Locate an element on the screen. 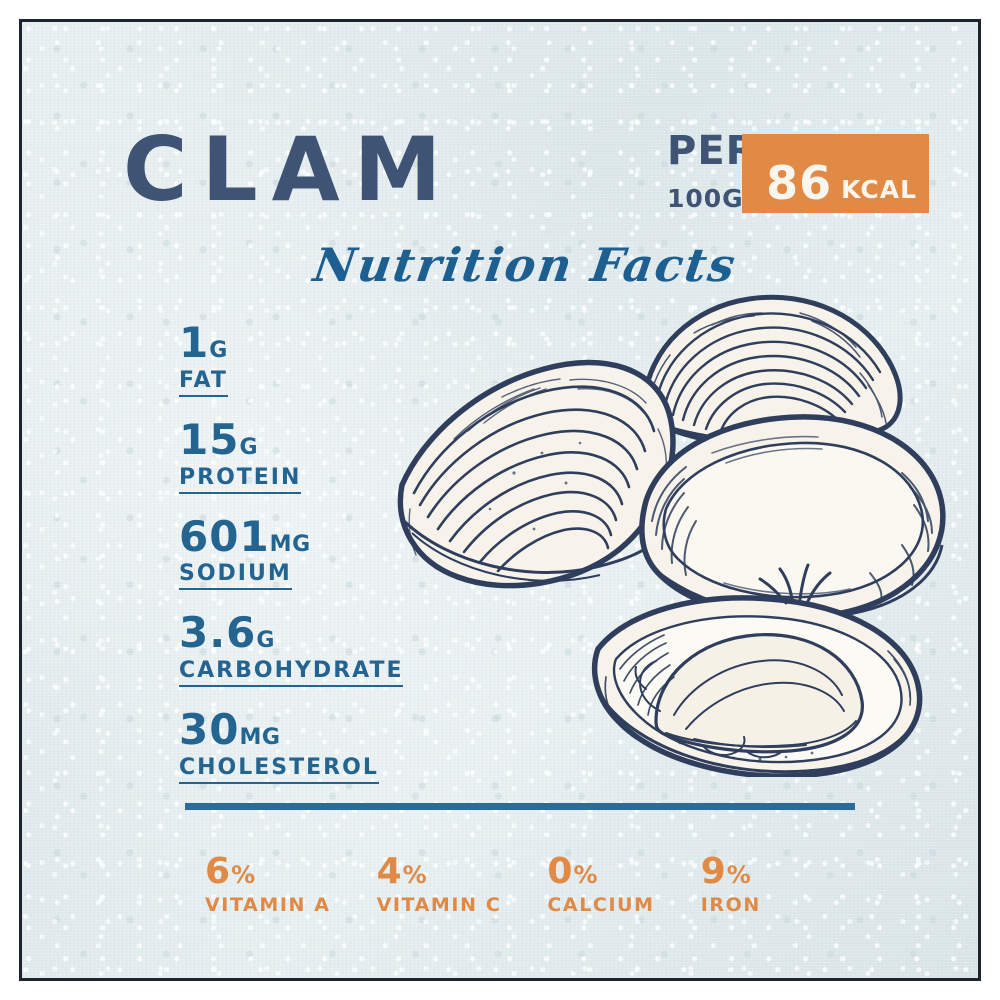 Image resolution: width=1000 pixels, height=1000 pixels. vitamin-label-vitamin-c: VITAMIN C is located at coordinates (439, 905).